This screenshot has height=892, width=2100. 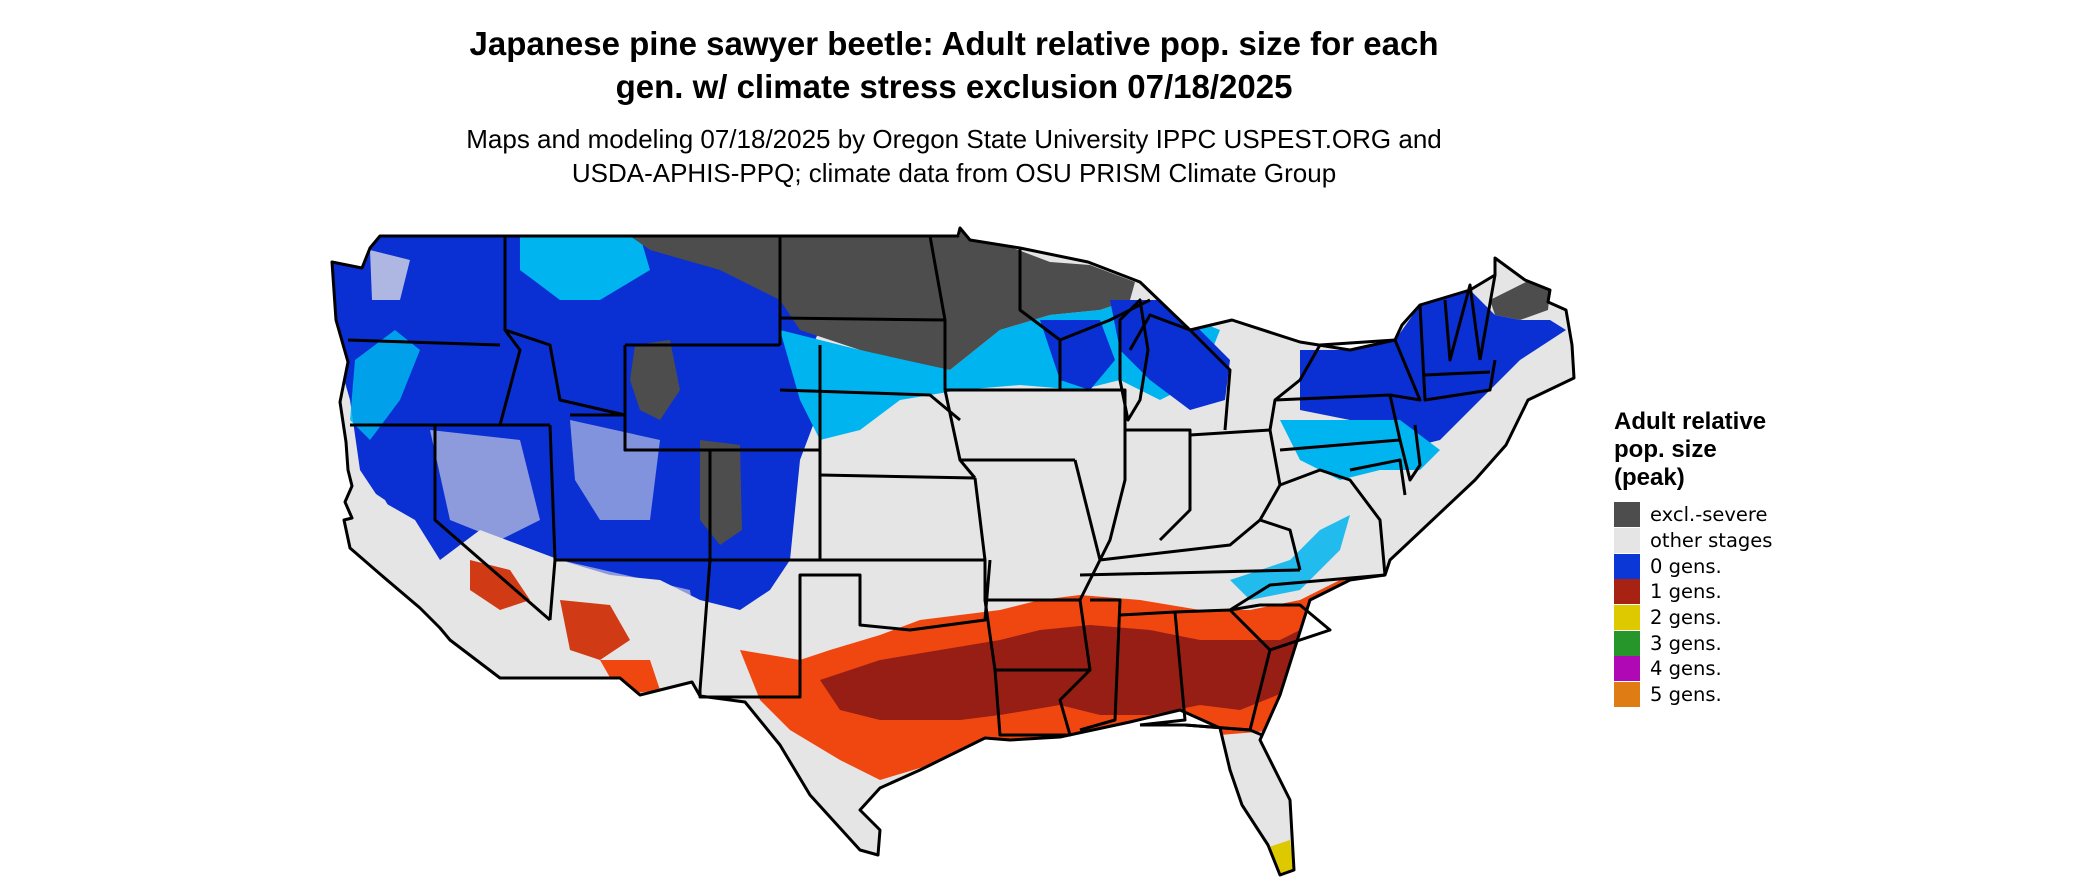 I want to click on border-nj, so click(x=1410, y=453).